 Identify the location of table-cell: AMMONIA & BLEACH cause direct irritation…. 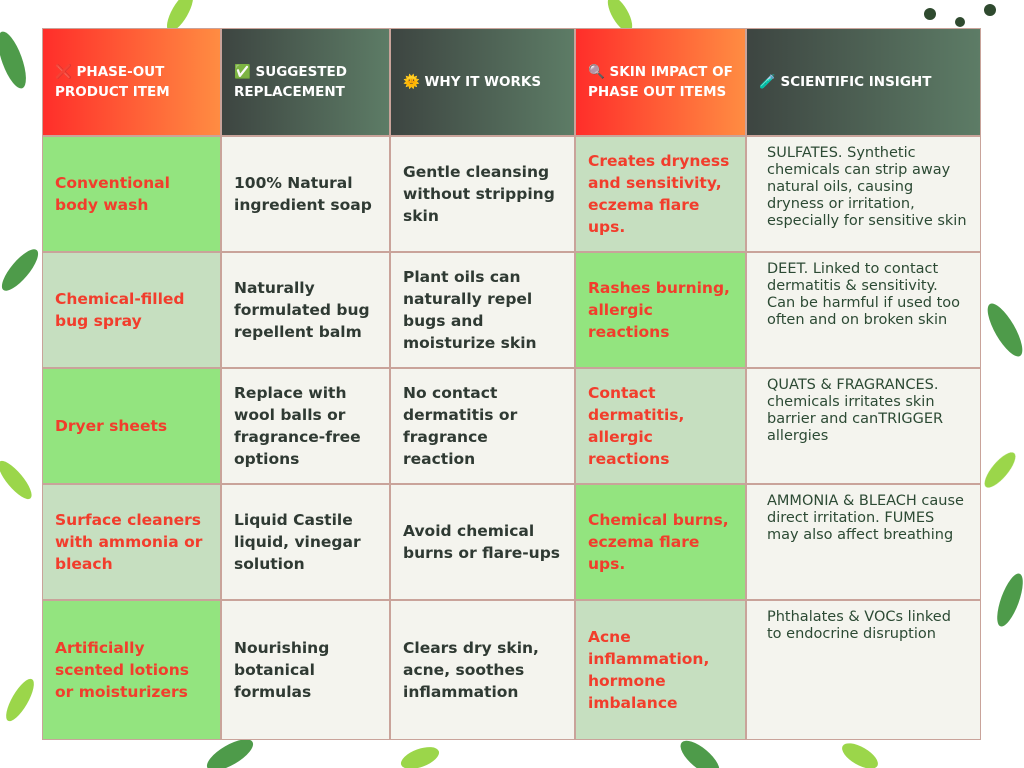
(863, 542).